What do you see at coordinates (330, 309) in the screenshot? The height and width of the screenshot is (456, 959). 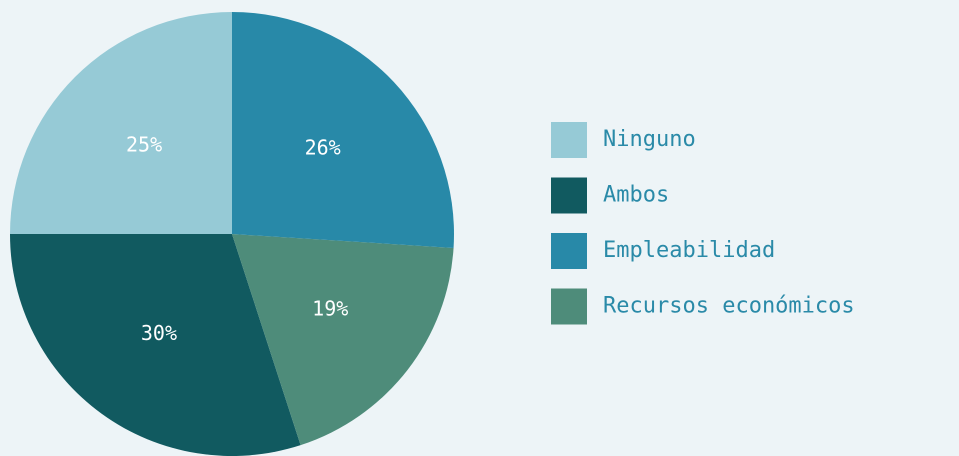 I see `slice-label: 19%` at bounding box center [330, 309].